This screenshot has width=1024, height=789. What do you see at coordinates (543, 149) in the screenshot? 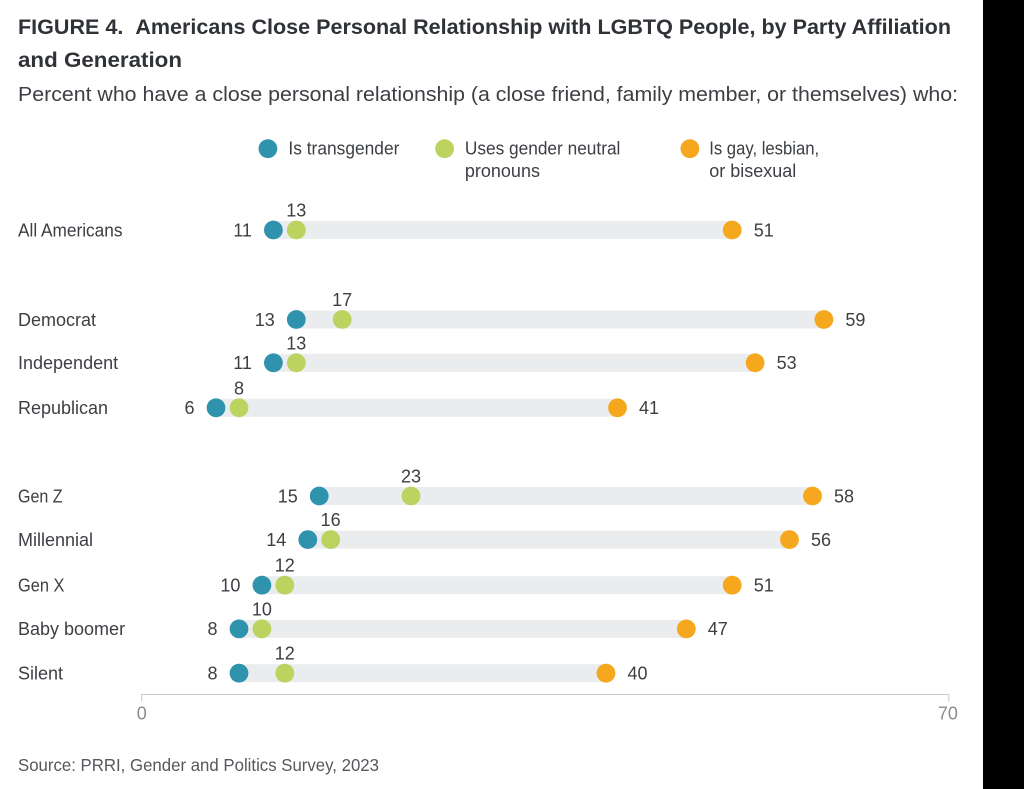
I see `svg-text: Uses gender neutral` at bounding box center [543, 149].